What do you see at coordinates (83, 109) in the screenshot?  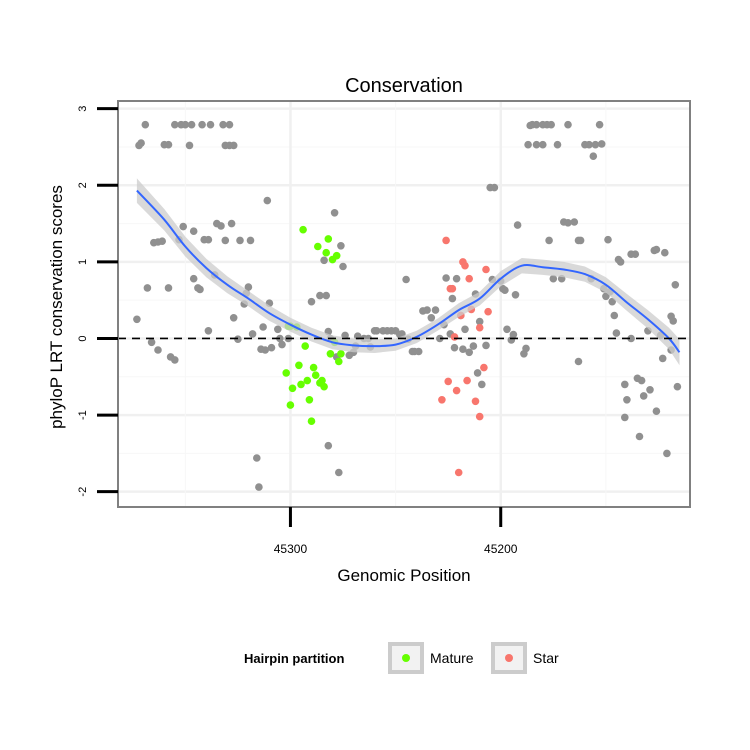 I see `y-tick-label: 3` at bounding box center [83, 109].